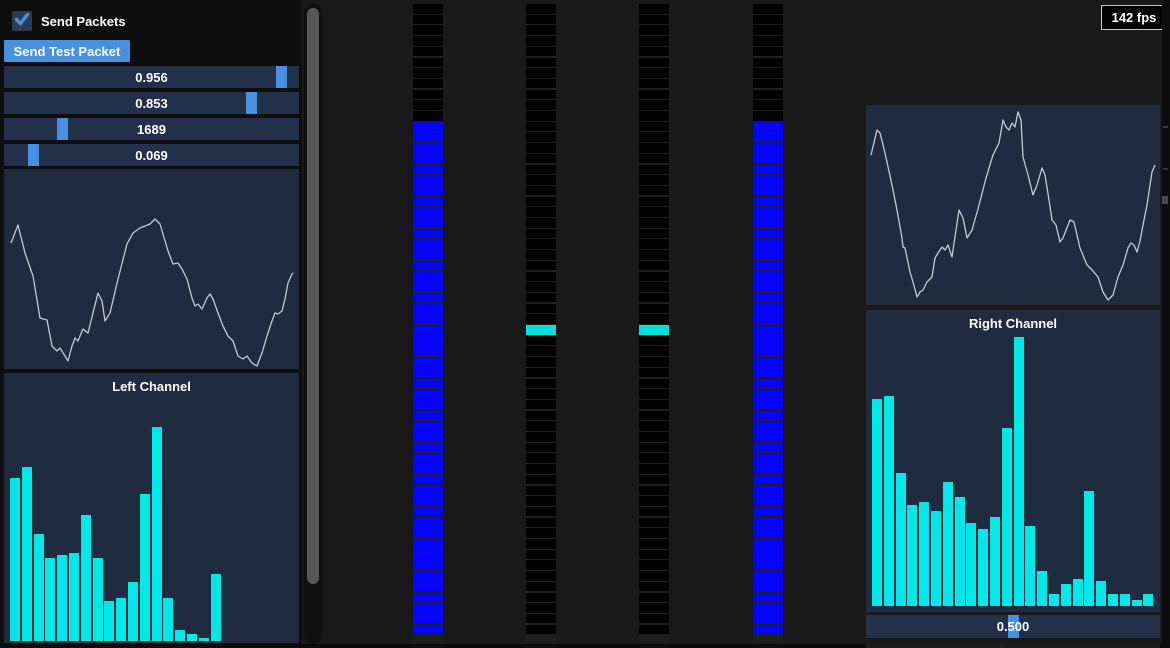 This screenshot has width=1170, height=648. I want to click on slider-value: 0.853, so click(151, 103).